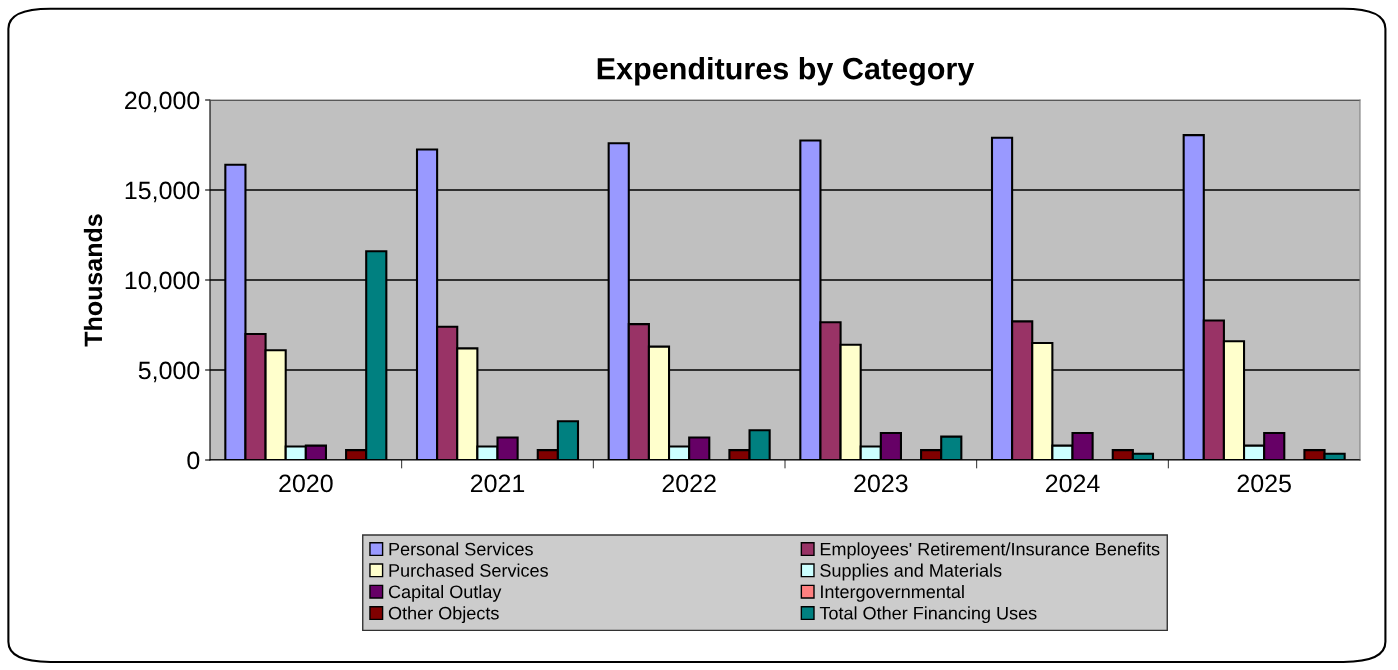  I want to click on legend-label: Other Objects, so click(443, 615).